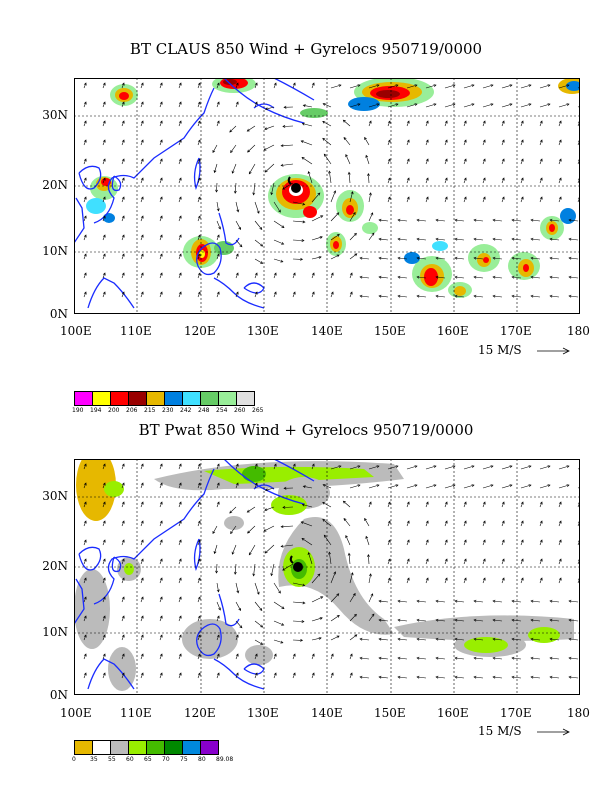 The width and height of the screenshot is (612, 792). What do you see at coordinates (210, 639) in the screenshot?
I see `pwat-patch` at bounding box center [210, 639].